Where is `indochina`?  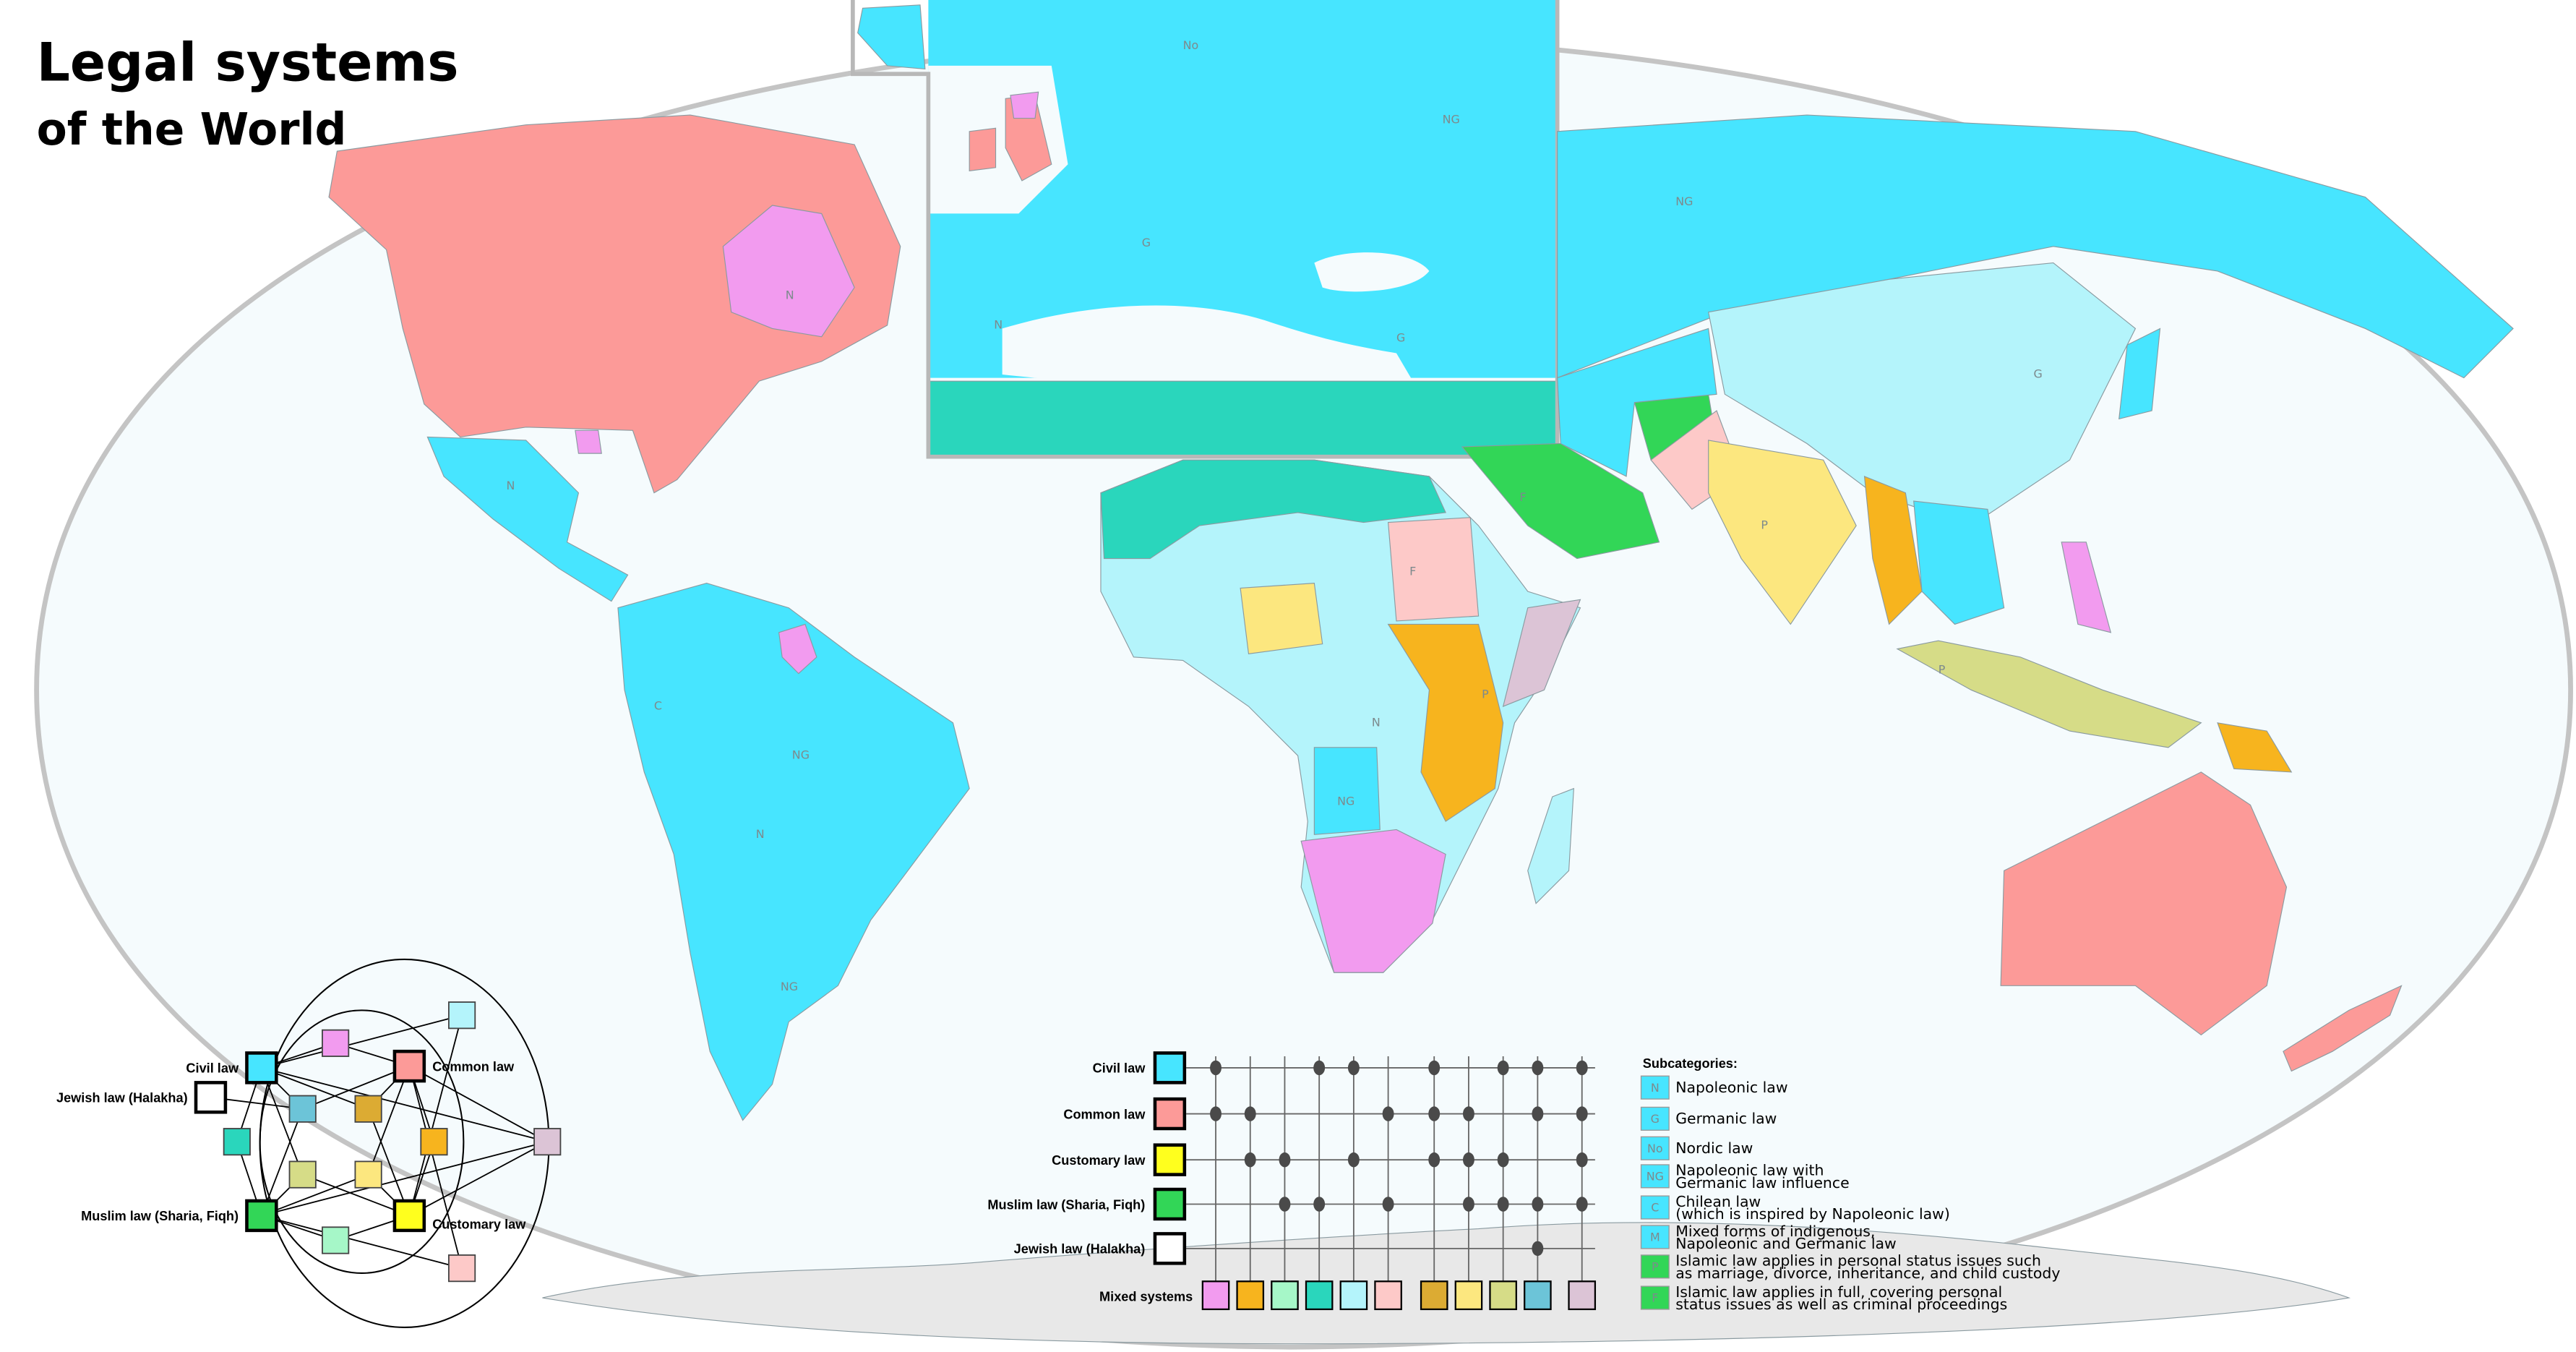 indochina is located at coordinates (1959, 562).